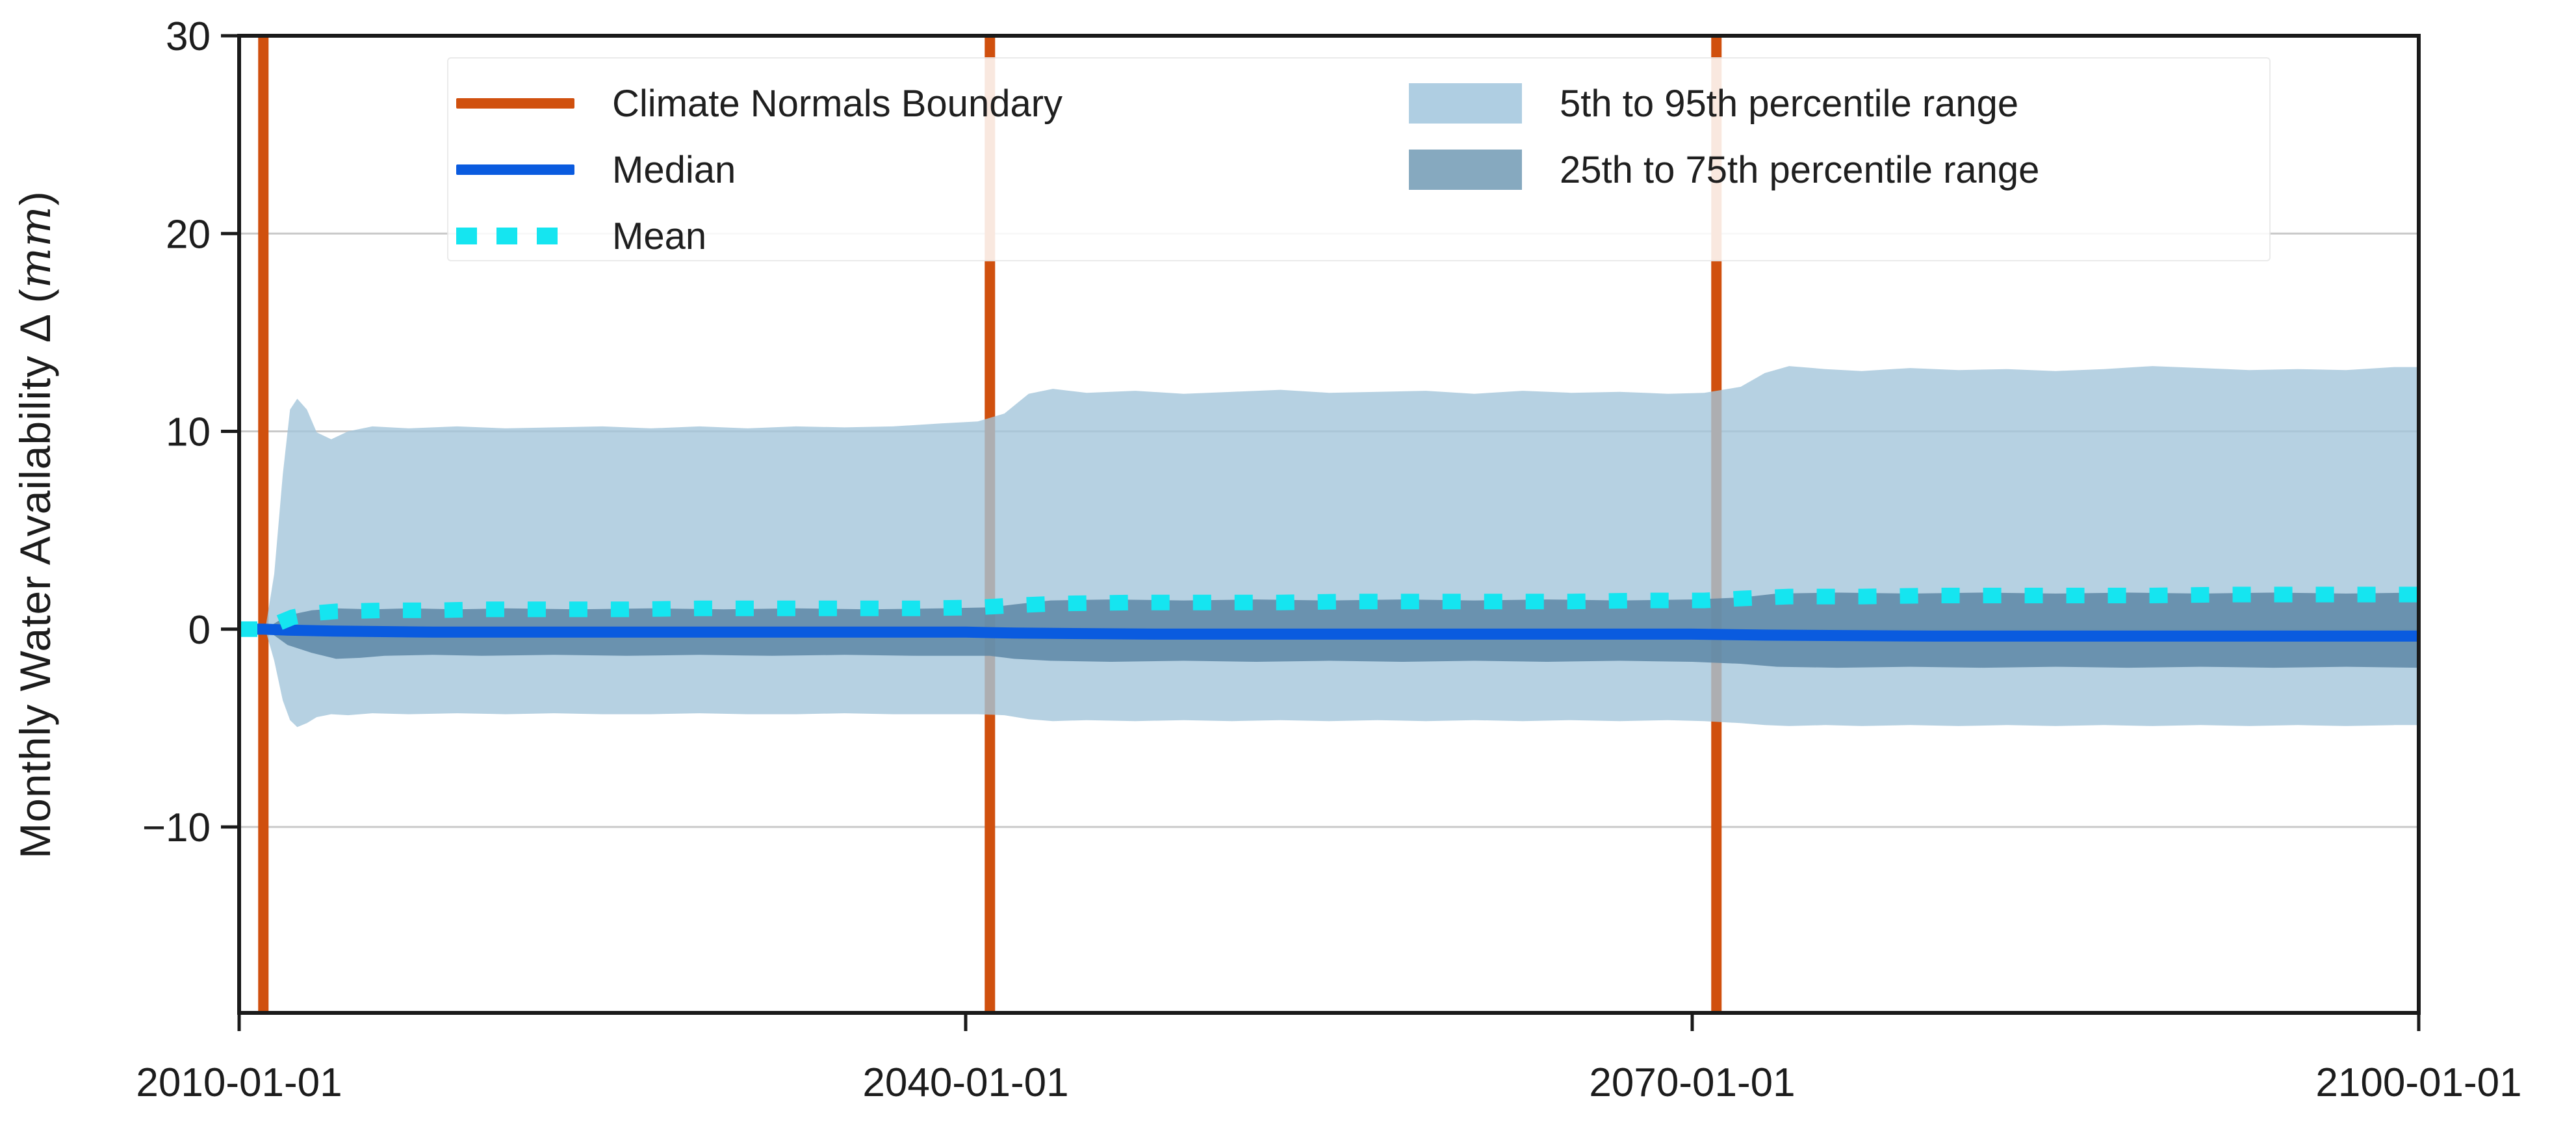 This screenshot has width=2576, height=1126. What do you see at coordinates (965, 1082) in the screenshot?
I see `x-tick-label: 2040-01-01` at bounding box center [965, 1082].